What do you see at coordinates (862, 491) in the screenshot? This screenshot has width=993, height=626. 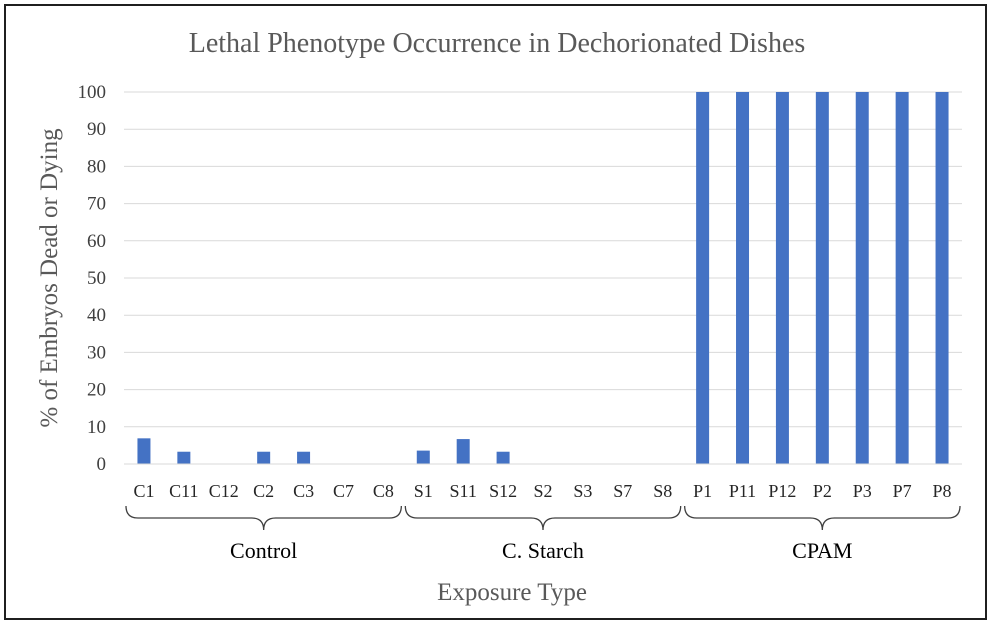 I see `category-label: P3` at bounding box center [862, 491].